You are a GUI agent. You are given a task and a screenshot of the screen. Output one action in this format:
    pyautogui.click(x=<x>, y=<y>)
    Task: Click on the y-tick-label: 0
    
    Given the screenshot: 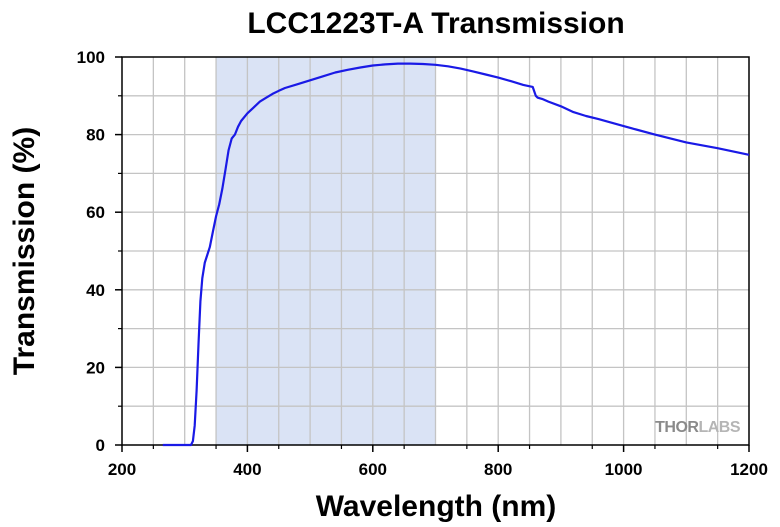 What is the action you would take?
    pyautogui.click(x=100, y=445)
    